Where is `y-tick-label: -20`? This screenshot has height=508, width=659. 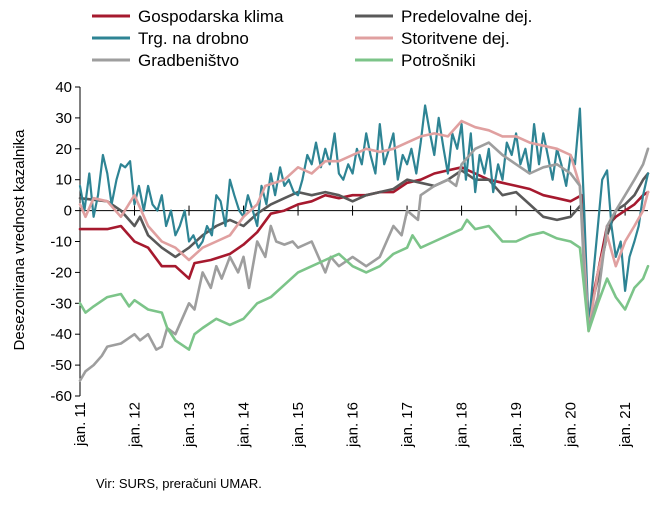
y-tick-label: -20 is located at coordinates (61, 272).